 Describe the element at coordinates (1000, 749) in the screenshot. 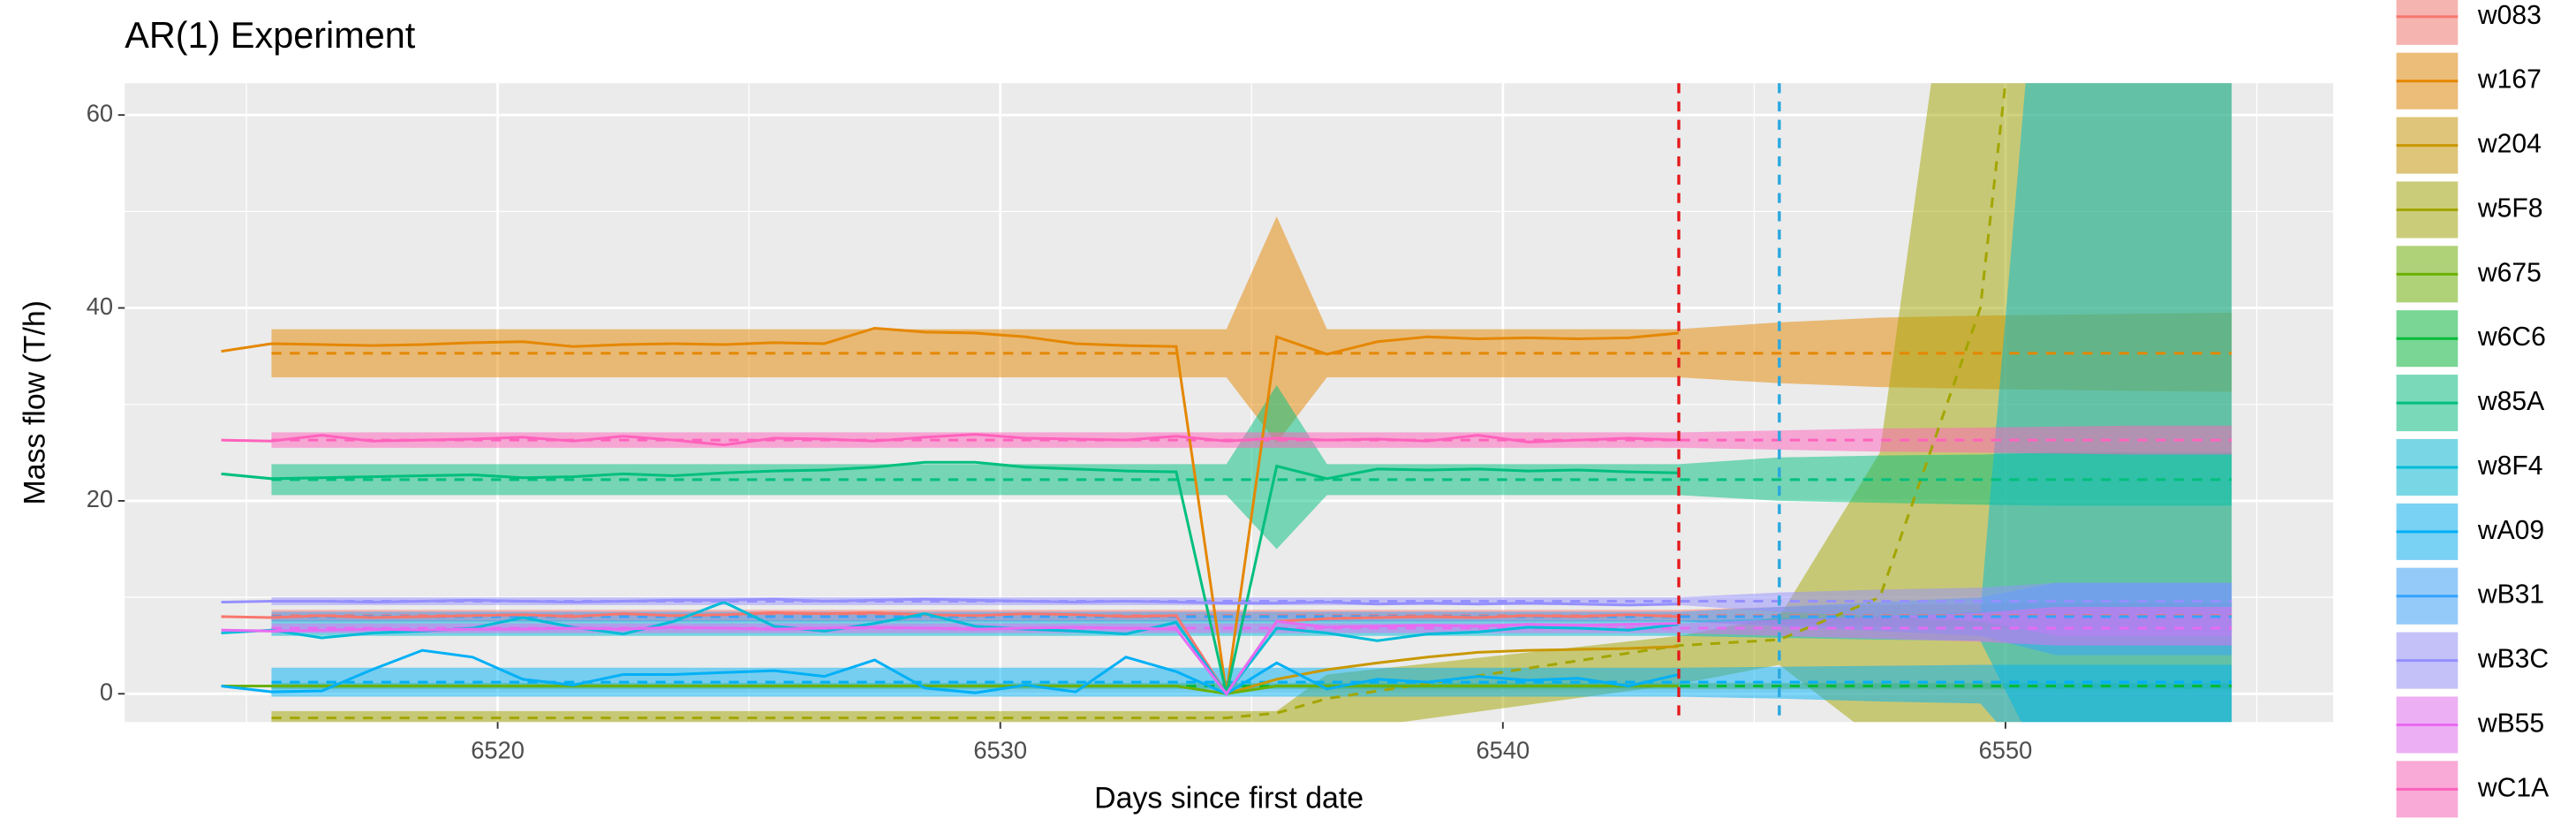

I see `x-tick-label: 6530` at that location.